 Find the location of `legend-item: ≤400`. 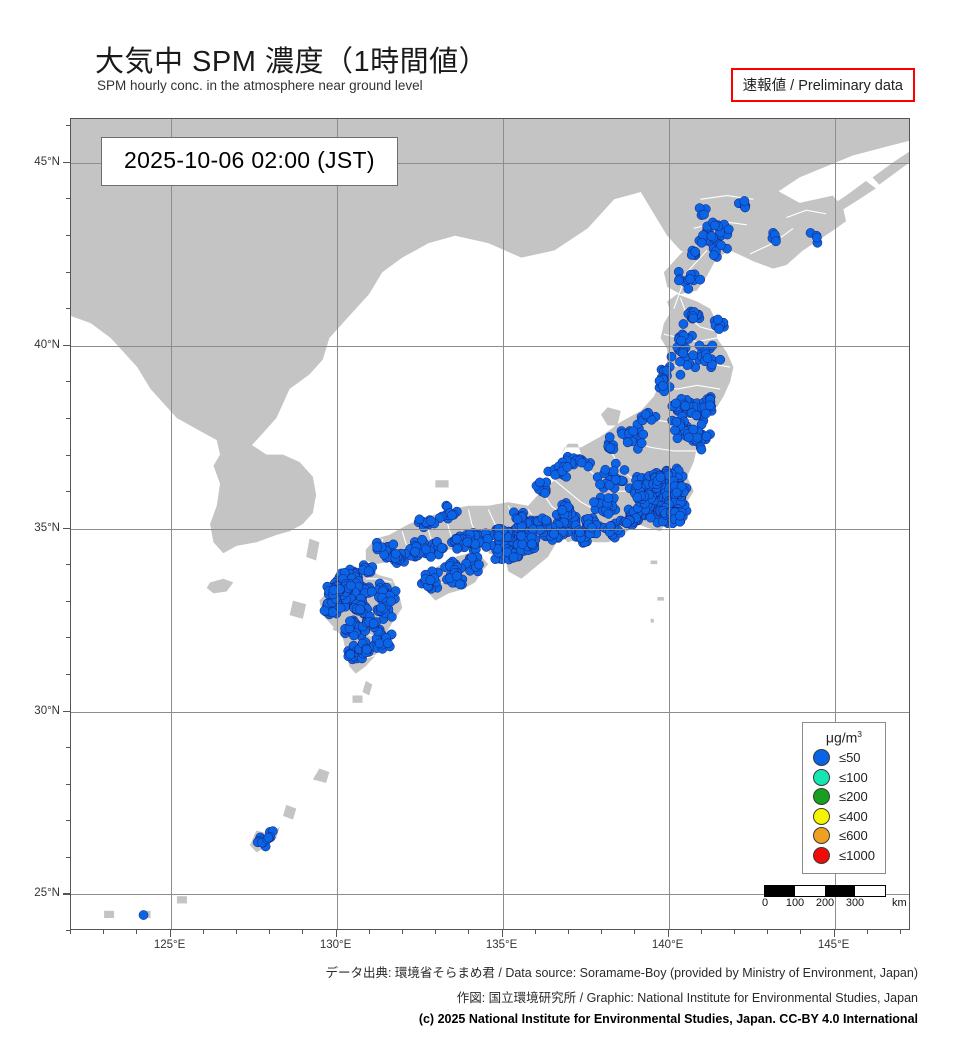

legend-item: ≤400 is located at coordinates (843, 816).